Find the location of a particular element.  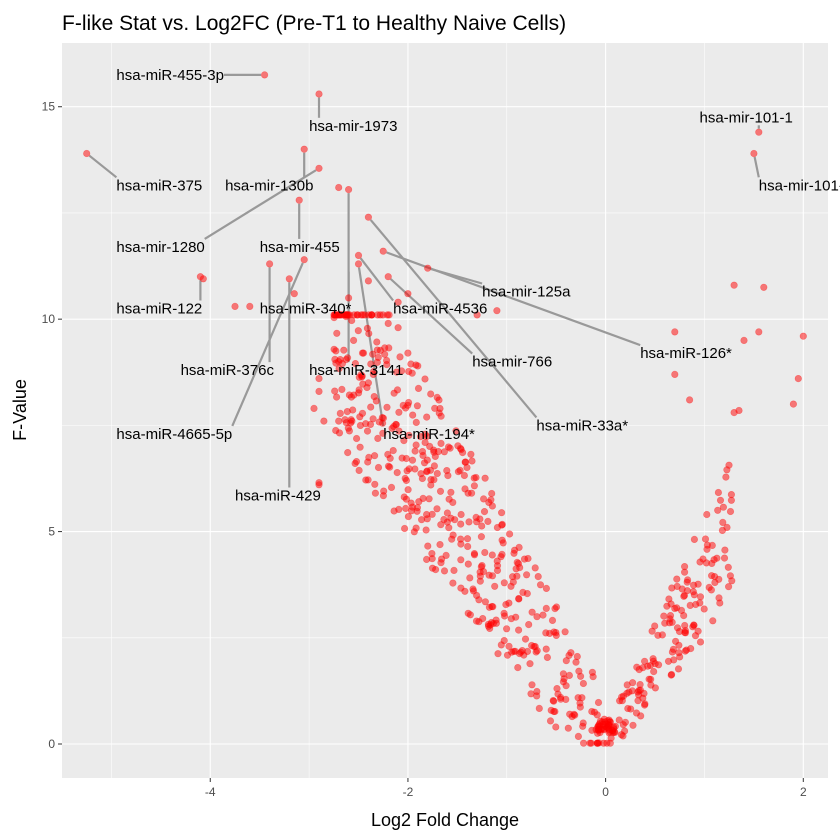

point-label: hsa-miR-33a* is located at coordinates (582, 425).